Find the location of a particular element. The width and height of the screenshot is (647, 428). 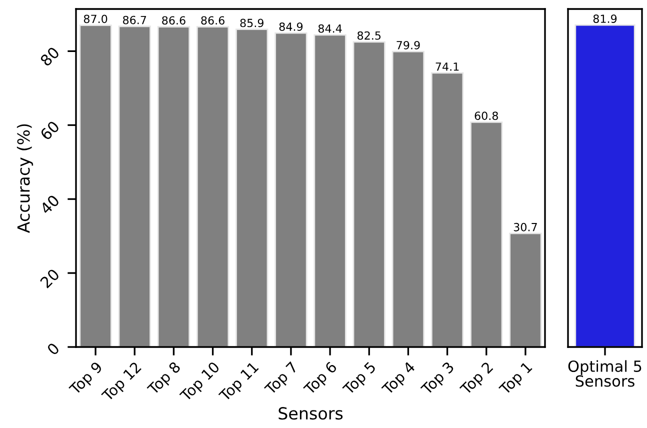

x-tick-label: Top 11 is located at coordinates (239, 382).